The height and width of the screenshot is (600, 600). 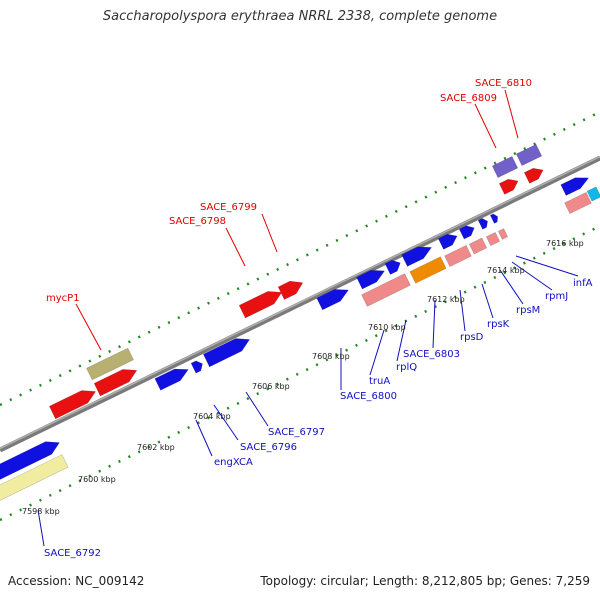 What do you see at coordinates (468, 98) in the screenshot?
I see `label-sace-6809: SACE_6809` at bounding box center [468, 98].